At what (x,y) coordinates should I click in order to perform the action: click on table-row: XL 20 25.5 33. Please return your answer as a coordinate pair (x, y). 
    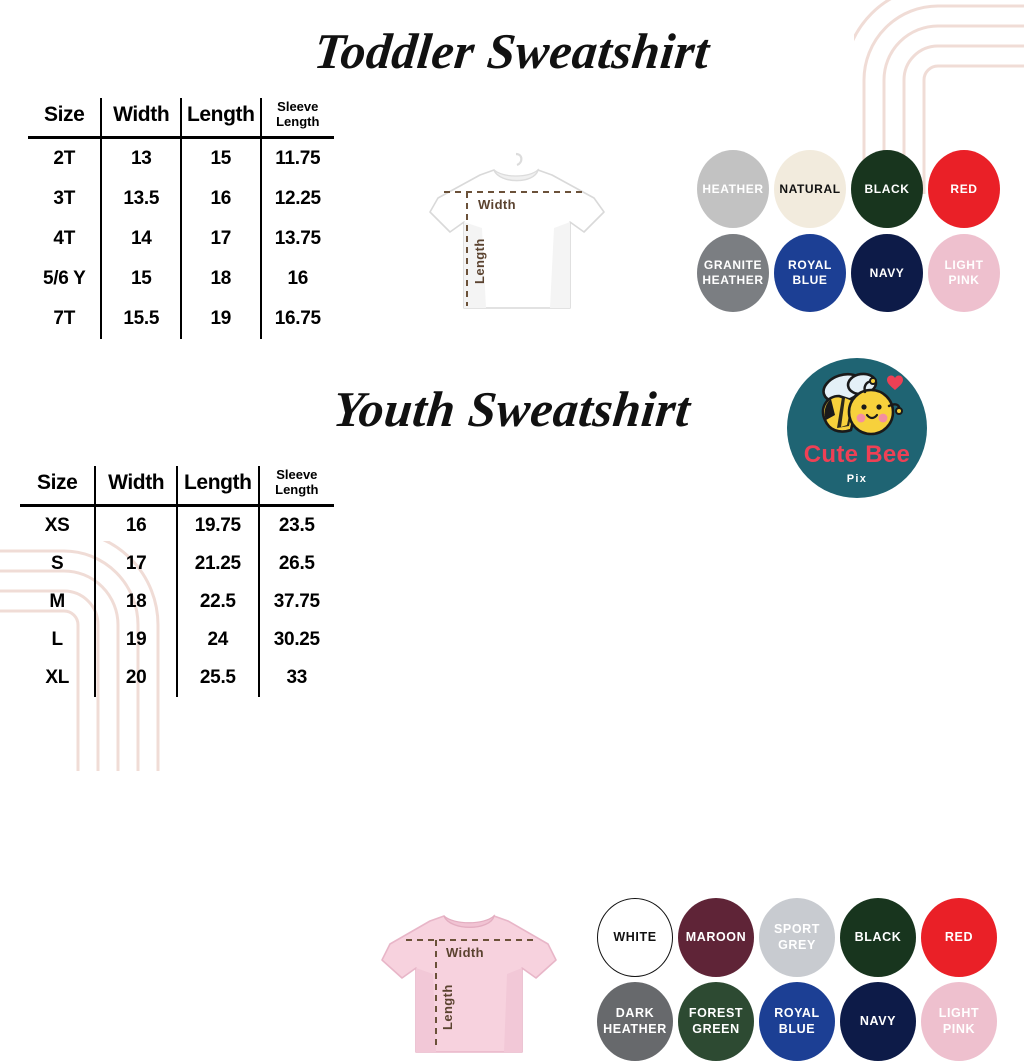
    Looking at the image, I should click on (177, 678).